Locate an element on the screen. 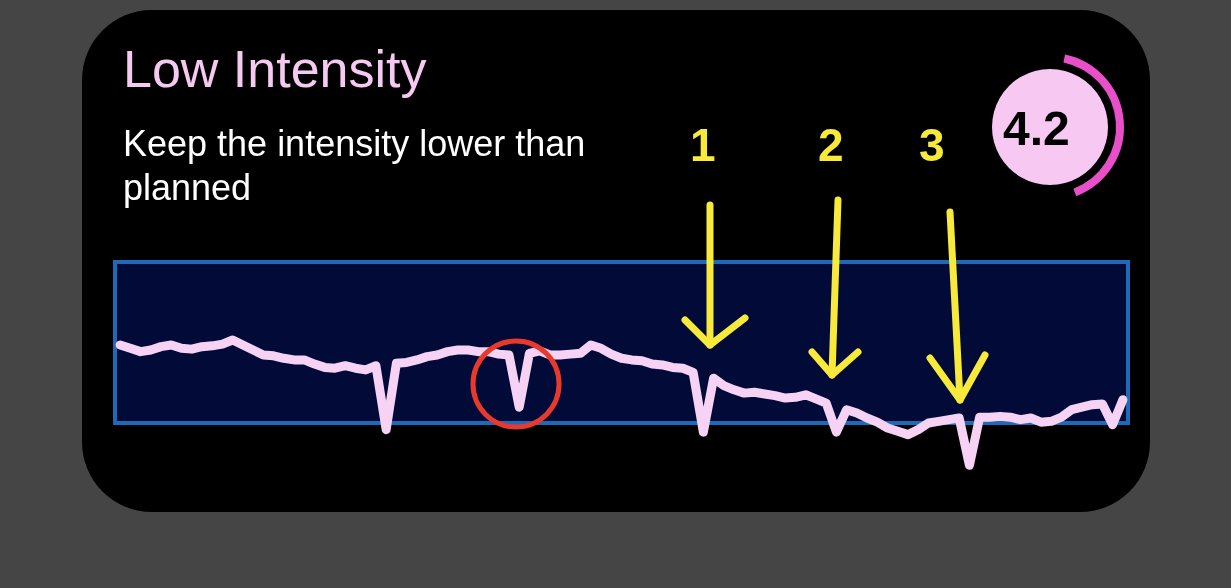  text: 2 is located at coordinates (831, 145).